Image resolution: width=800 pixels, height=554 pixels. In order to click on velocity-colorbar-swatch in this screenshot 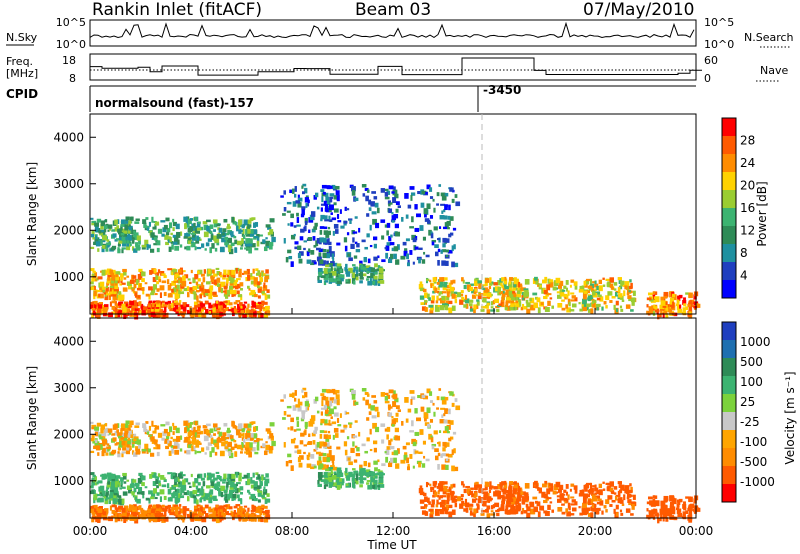, I will do `click(729, 403)`.